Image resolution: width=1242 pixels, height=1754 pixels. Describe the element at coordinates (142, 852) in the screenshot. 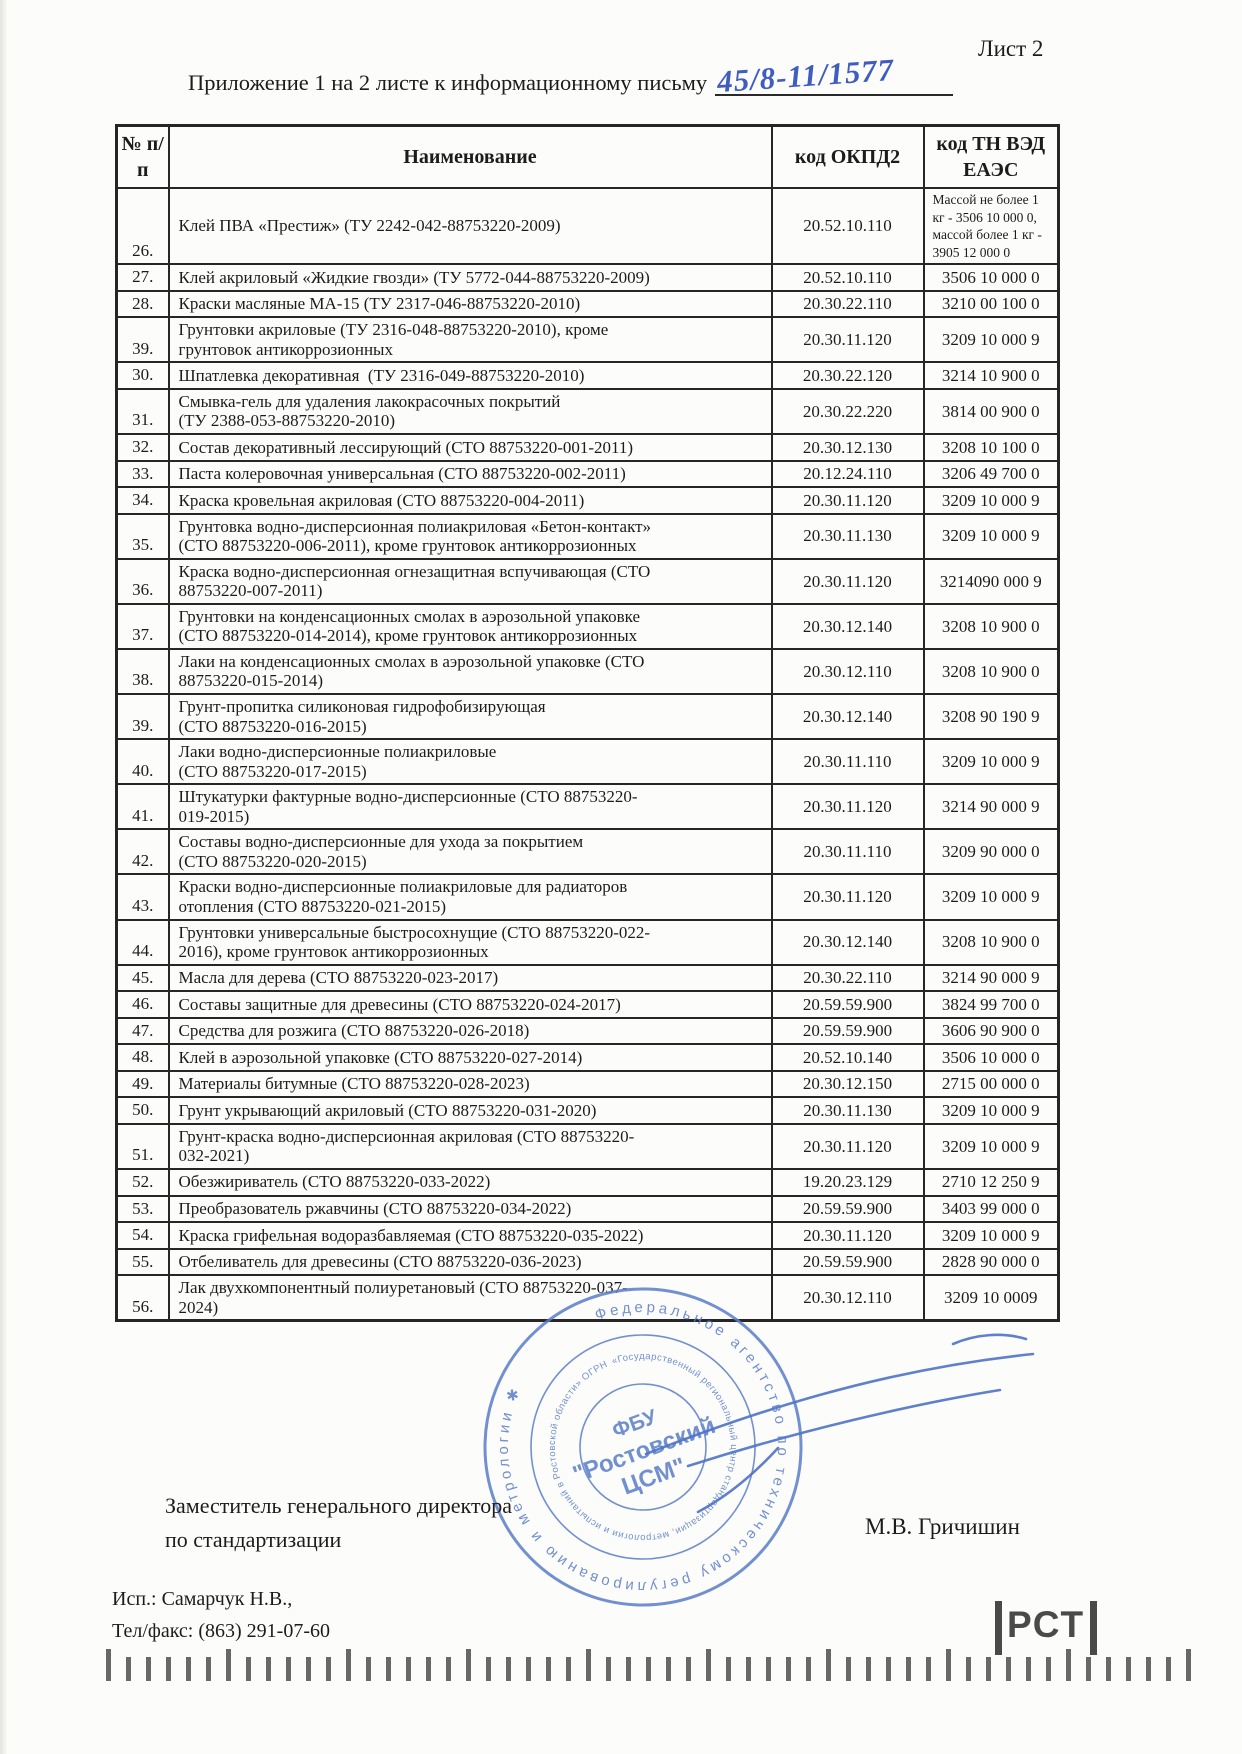

I see `cell-row-number: 42.` at that location.